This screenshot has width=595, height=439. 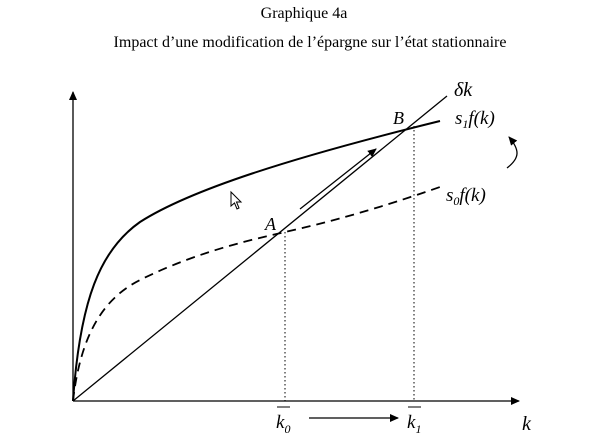 I want to click on s0-subscript: 0, so click(x=456, y=201).